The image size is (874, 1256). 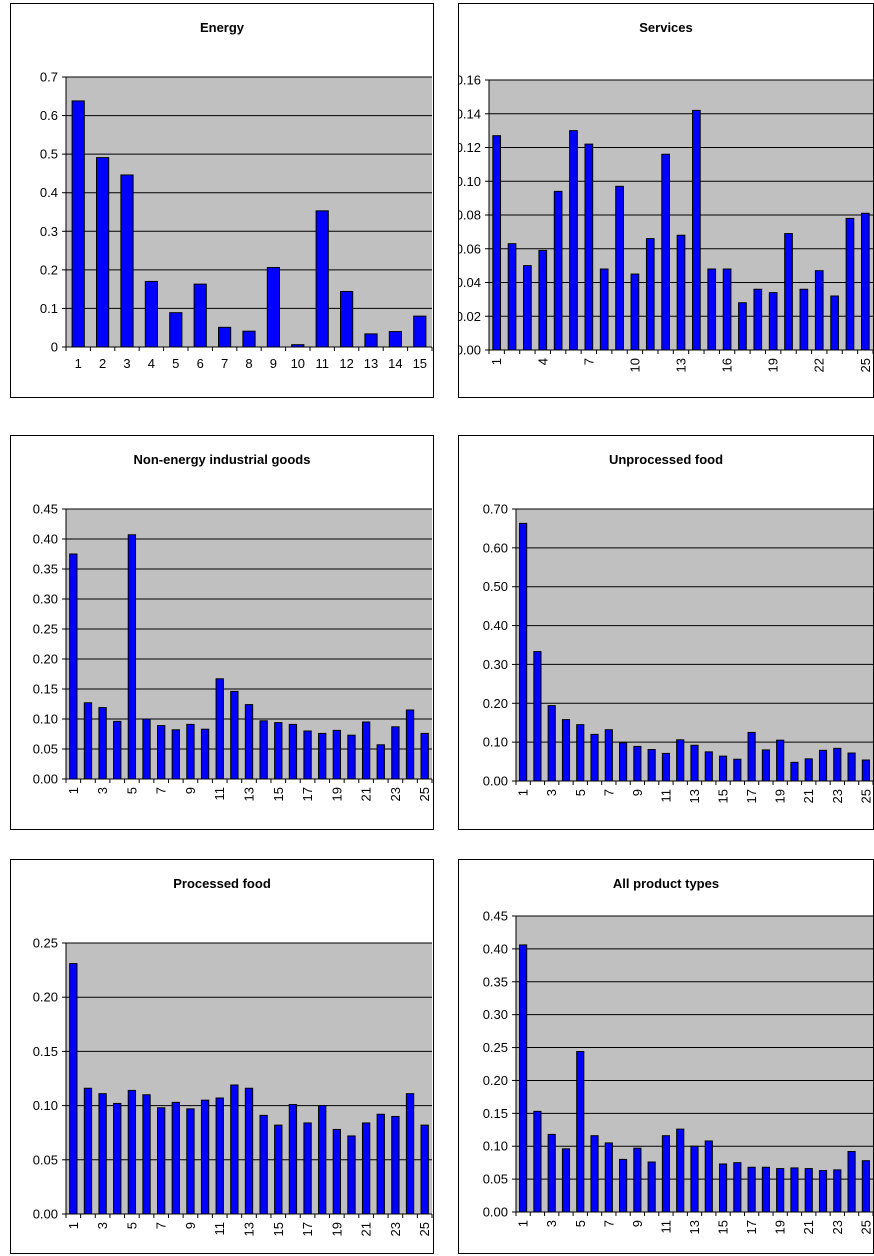 I want to click on y-tick-label: 0.25, so click(x=45, y=943).